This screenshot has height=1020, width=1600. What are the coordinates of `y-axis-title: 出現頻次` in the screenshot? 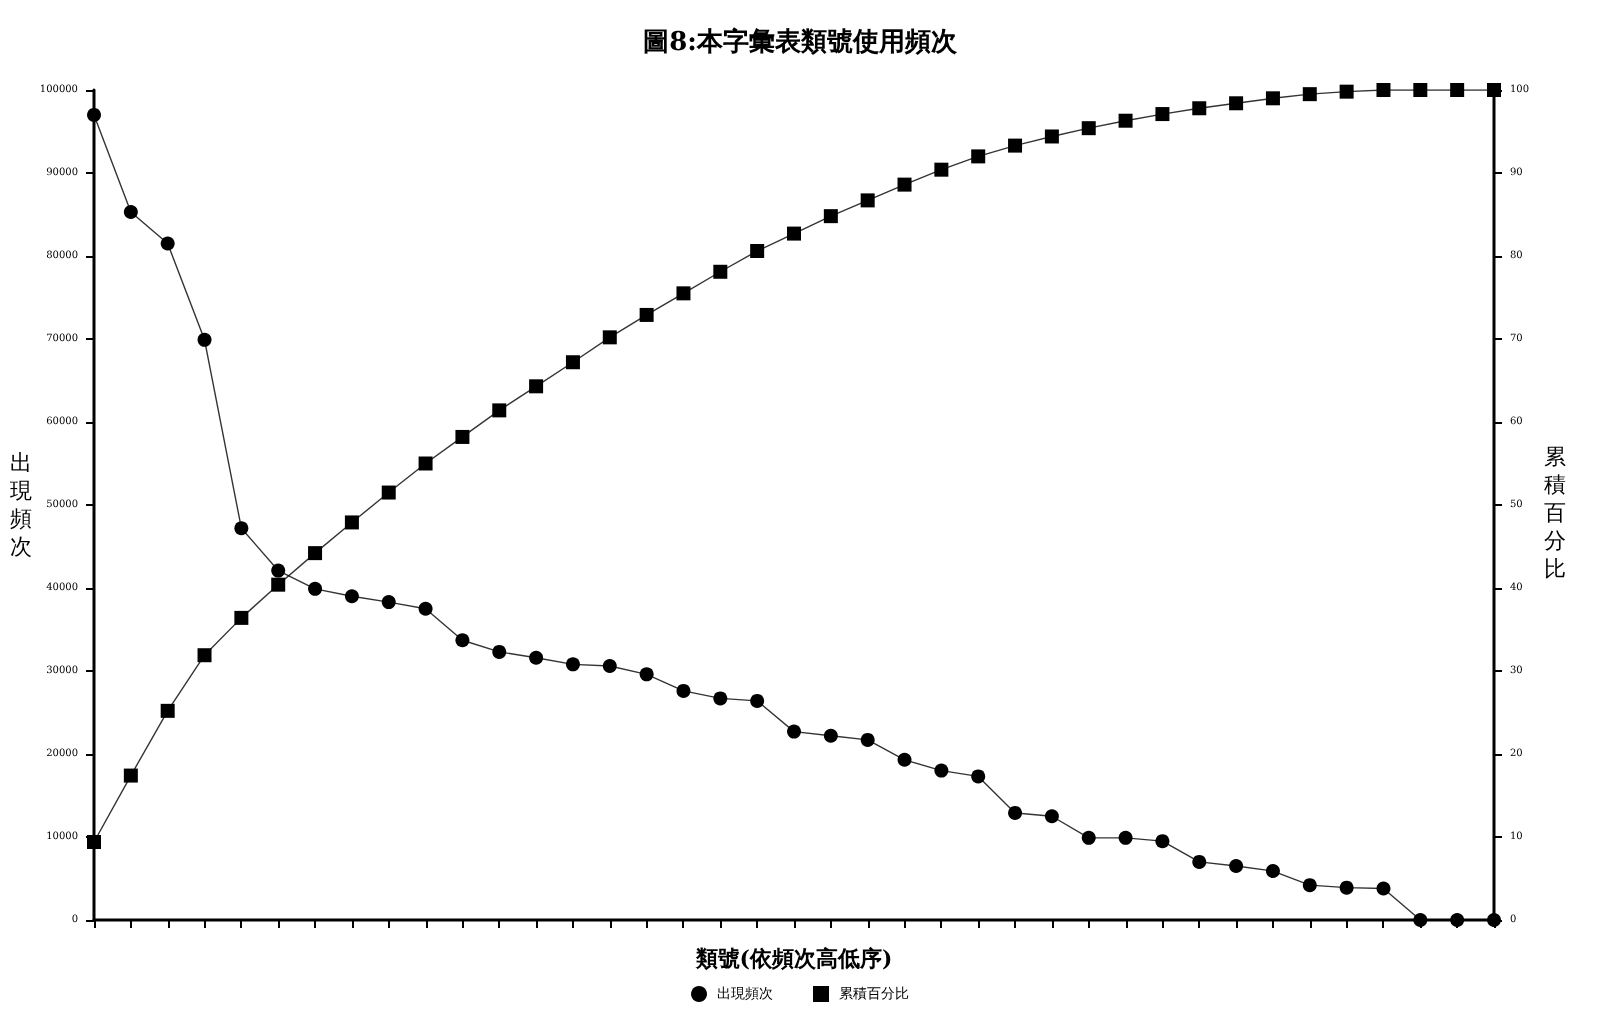 It's located at (22, 506).